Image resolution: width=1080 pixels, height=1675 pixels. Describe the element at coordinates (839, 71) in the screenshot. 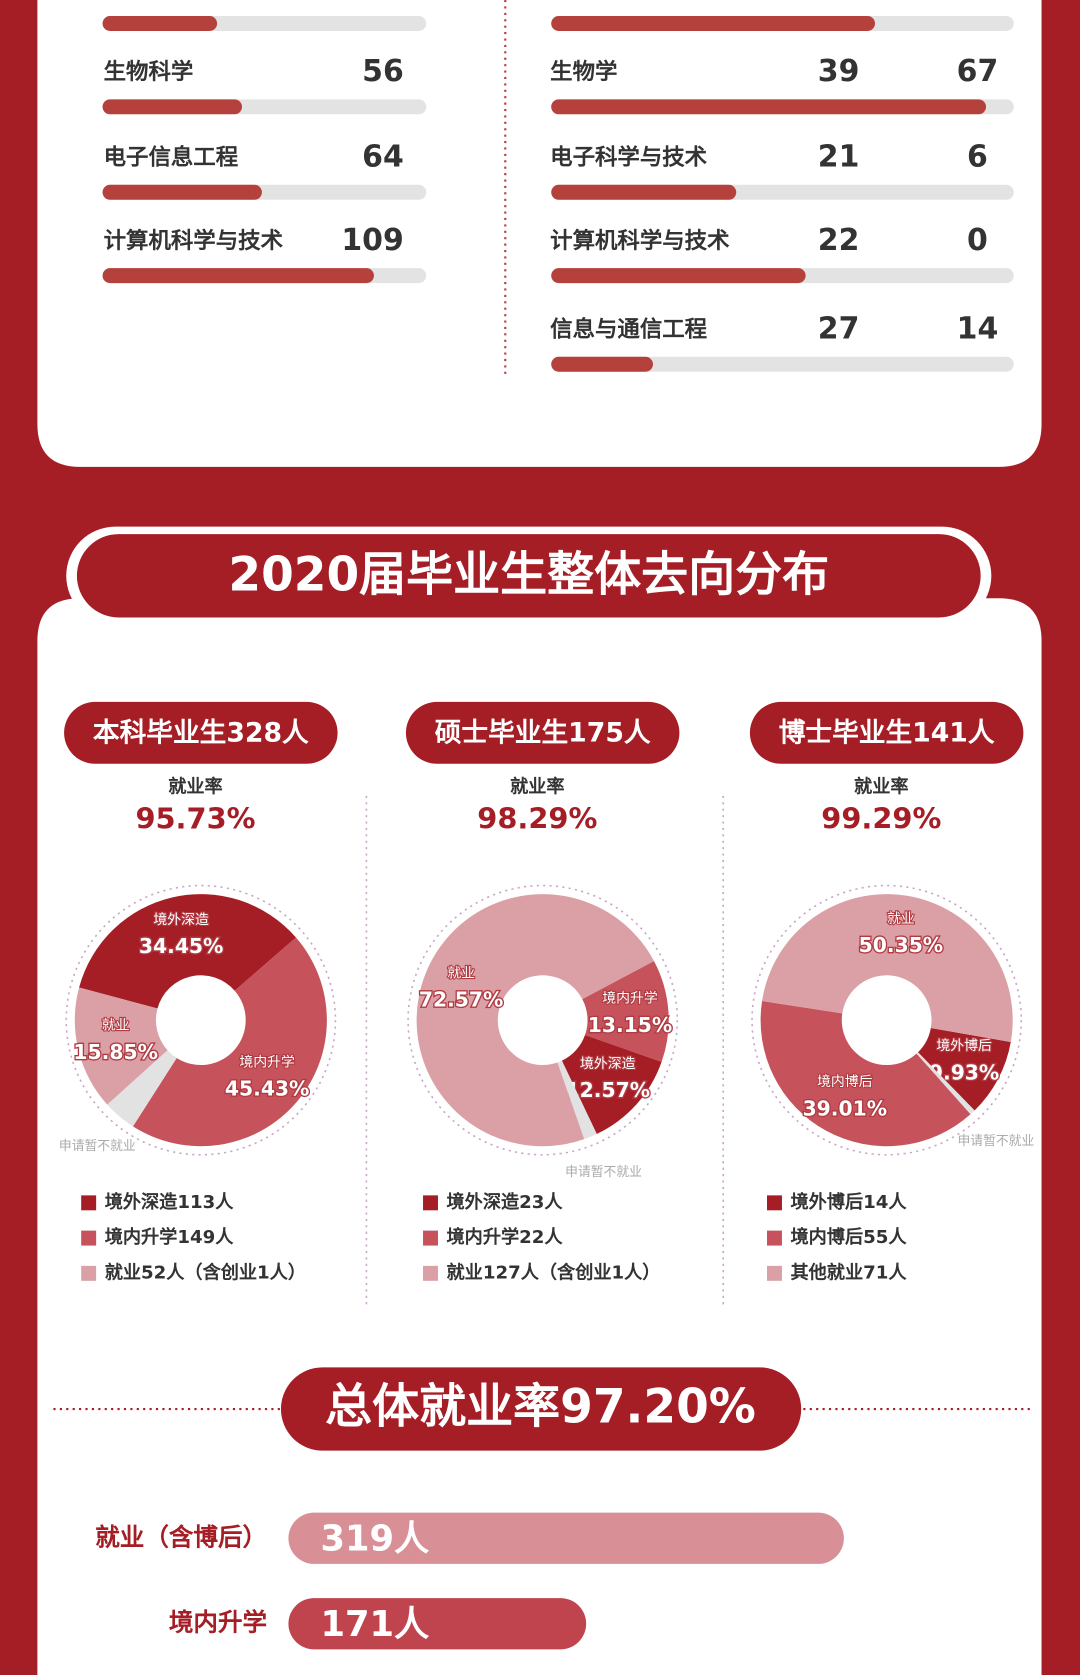

I see `column-value: 39` at that location.